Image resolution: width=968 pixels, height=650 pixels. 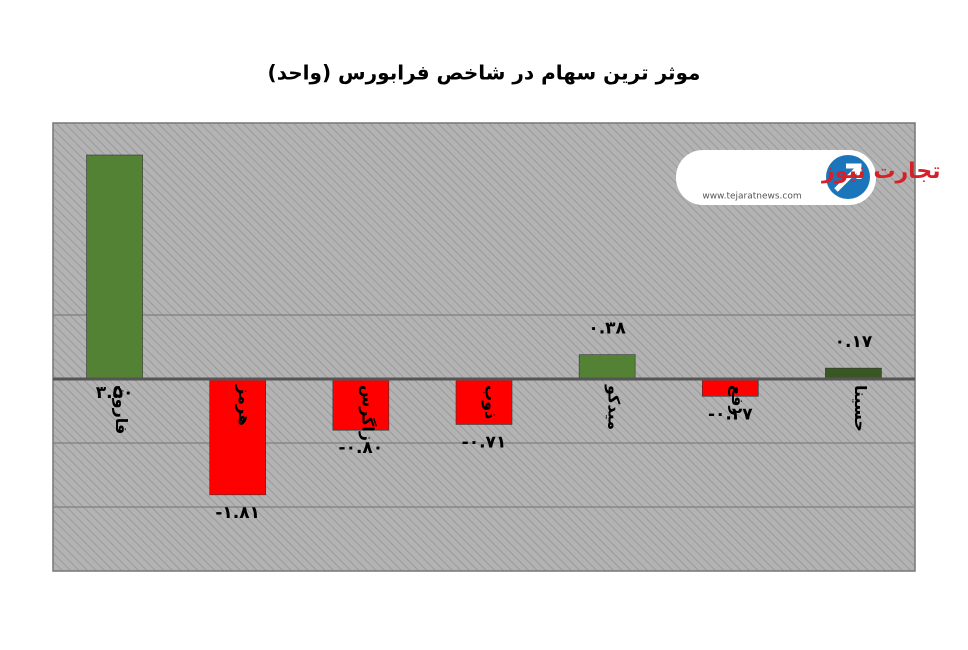 I want to click on value-label: -۱.۸۱, so click(x=237, y=513).